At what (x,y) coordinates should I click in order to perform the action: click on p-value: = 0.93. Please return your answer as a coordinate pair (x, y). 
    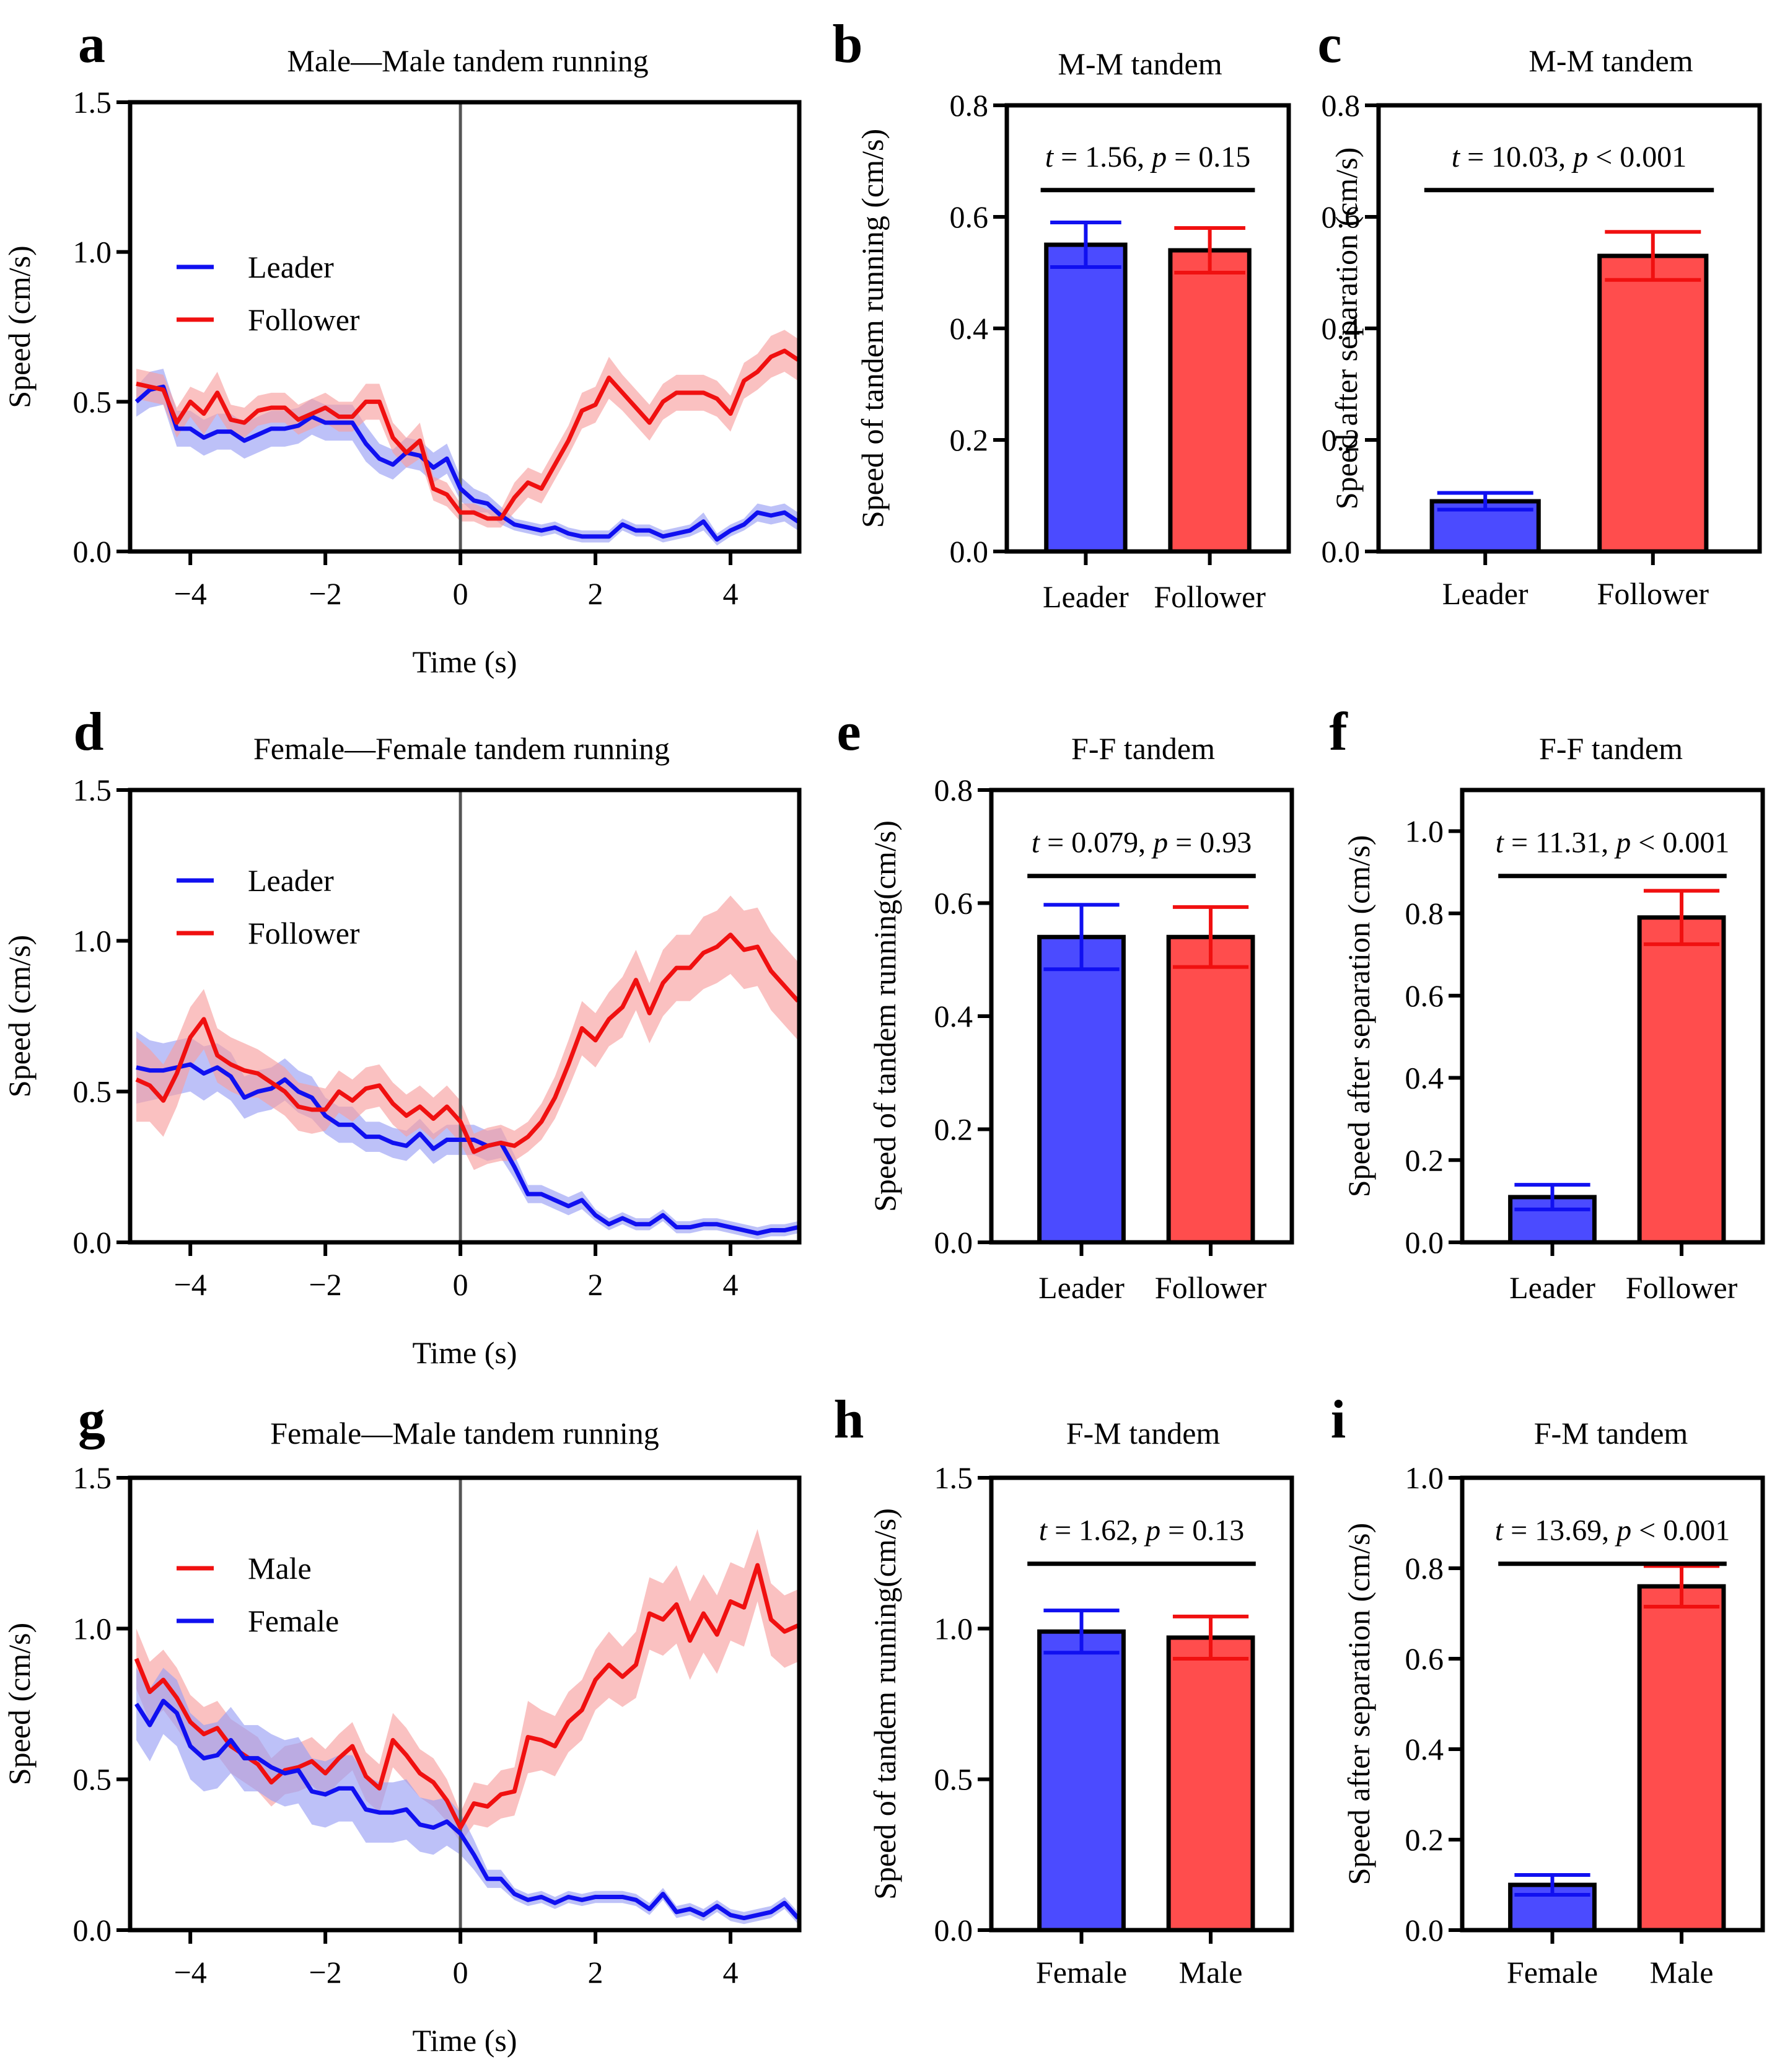
    Looking at the image, I should click on (1210, 843).